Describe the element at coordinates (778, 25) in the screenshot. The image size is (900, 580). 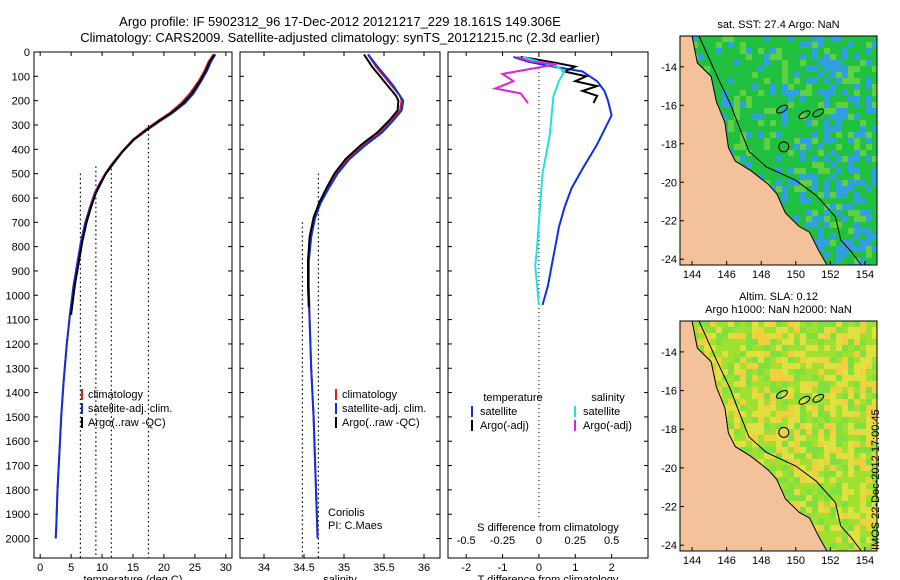
I see `map-title: sat. SST: 27.4 Argo: NaN` at that location.